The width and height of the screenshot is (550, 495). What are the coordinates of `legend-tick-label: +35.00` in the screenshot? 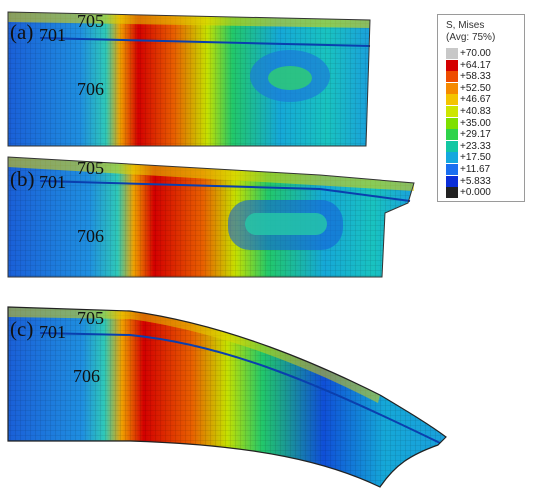 It's located at (475, 123).